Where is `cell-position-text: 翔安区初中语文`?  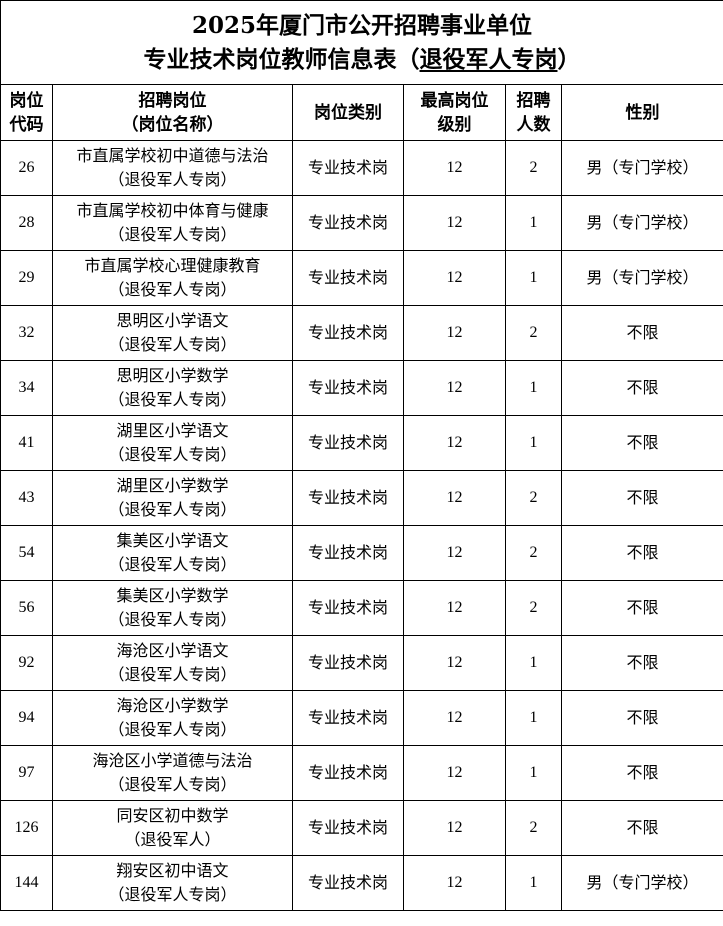
cell-position-text: 翔安区初中语文 is located at coordinates (172, 870).